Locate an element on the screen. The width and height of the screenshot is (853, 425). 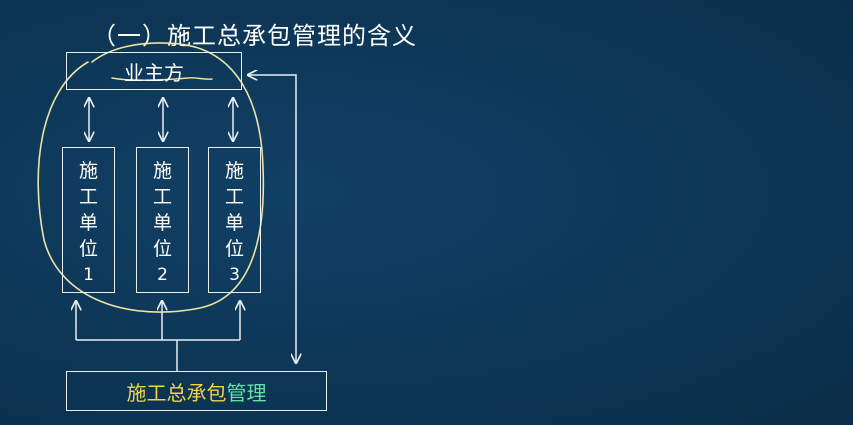
owner-box: 业主方 is located at coordinates (154, 71).